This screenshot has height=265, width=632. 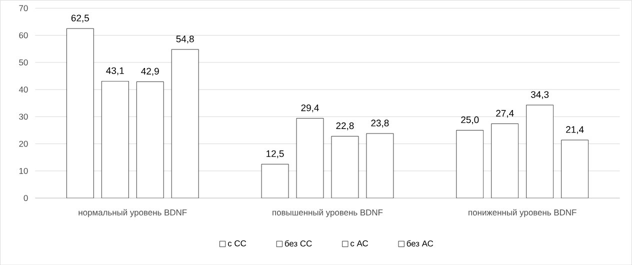 What do you see at coordinates (275, 154) in the screenshot?
I see `data-label: 12,5` at bounding box center [275, 154].